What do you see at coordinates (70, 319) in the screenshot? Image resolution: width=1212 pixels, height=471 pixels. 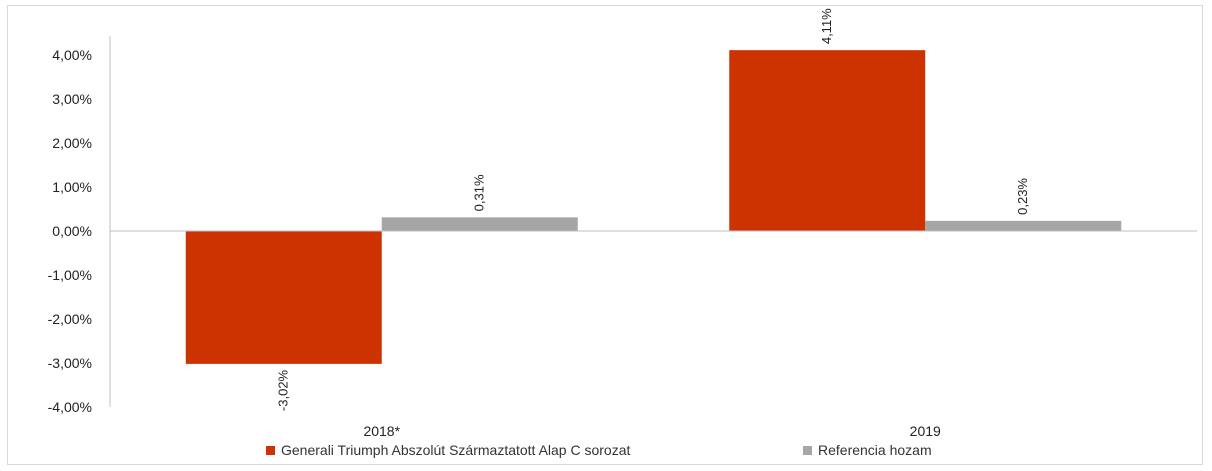 I see `y-tick-label: -2,00%` at bounding box center [70, 319].